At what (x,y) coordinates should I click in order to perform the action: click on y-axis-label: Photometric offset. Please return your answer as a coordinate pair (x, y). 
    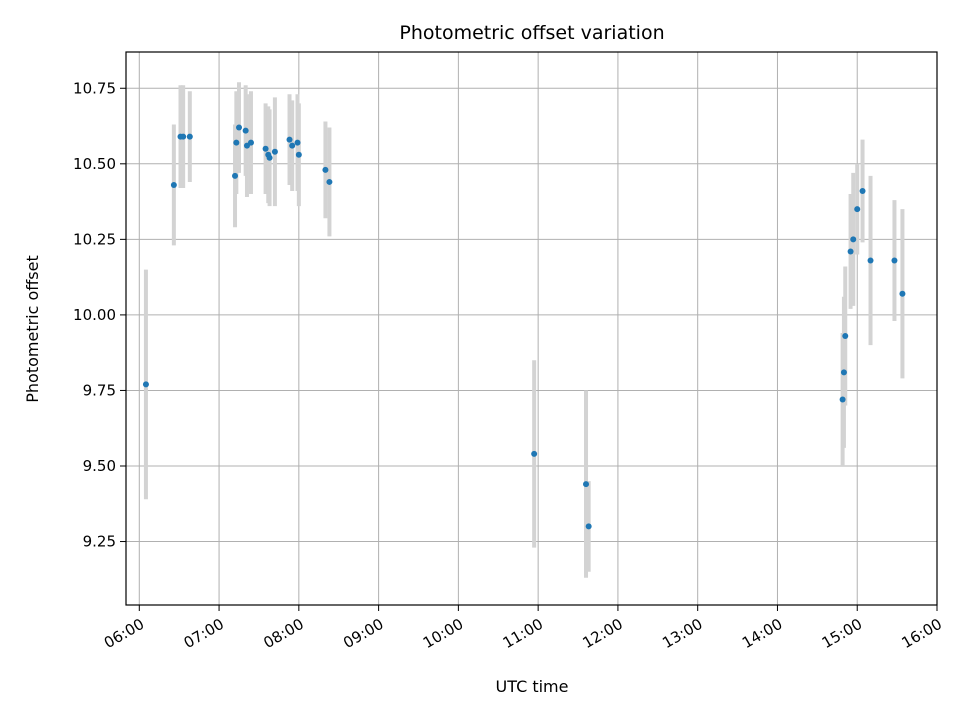
    Looking at the image, I should click on (32, 329).